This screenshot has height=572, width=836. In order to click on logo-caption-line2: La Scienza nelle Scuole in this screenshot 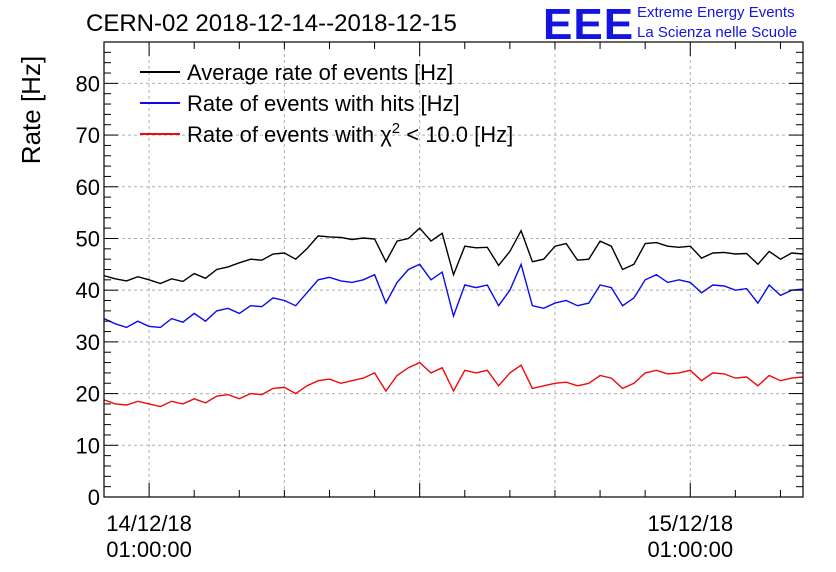, I will do `click(717, 32)`.